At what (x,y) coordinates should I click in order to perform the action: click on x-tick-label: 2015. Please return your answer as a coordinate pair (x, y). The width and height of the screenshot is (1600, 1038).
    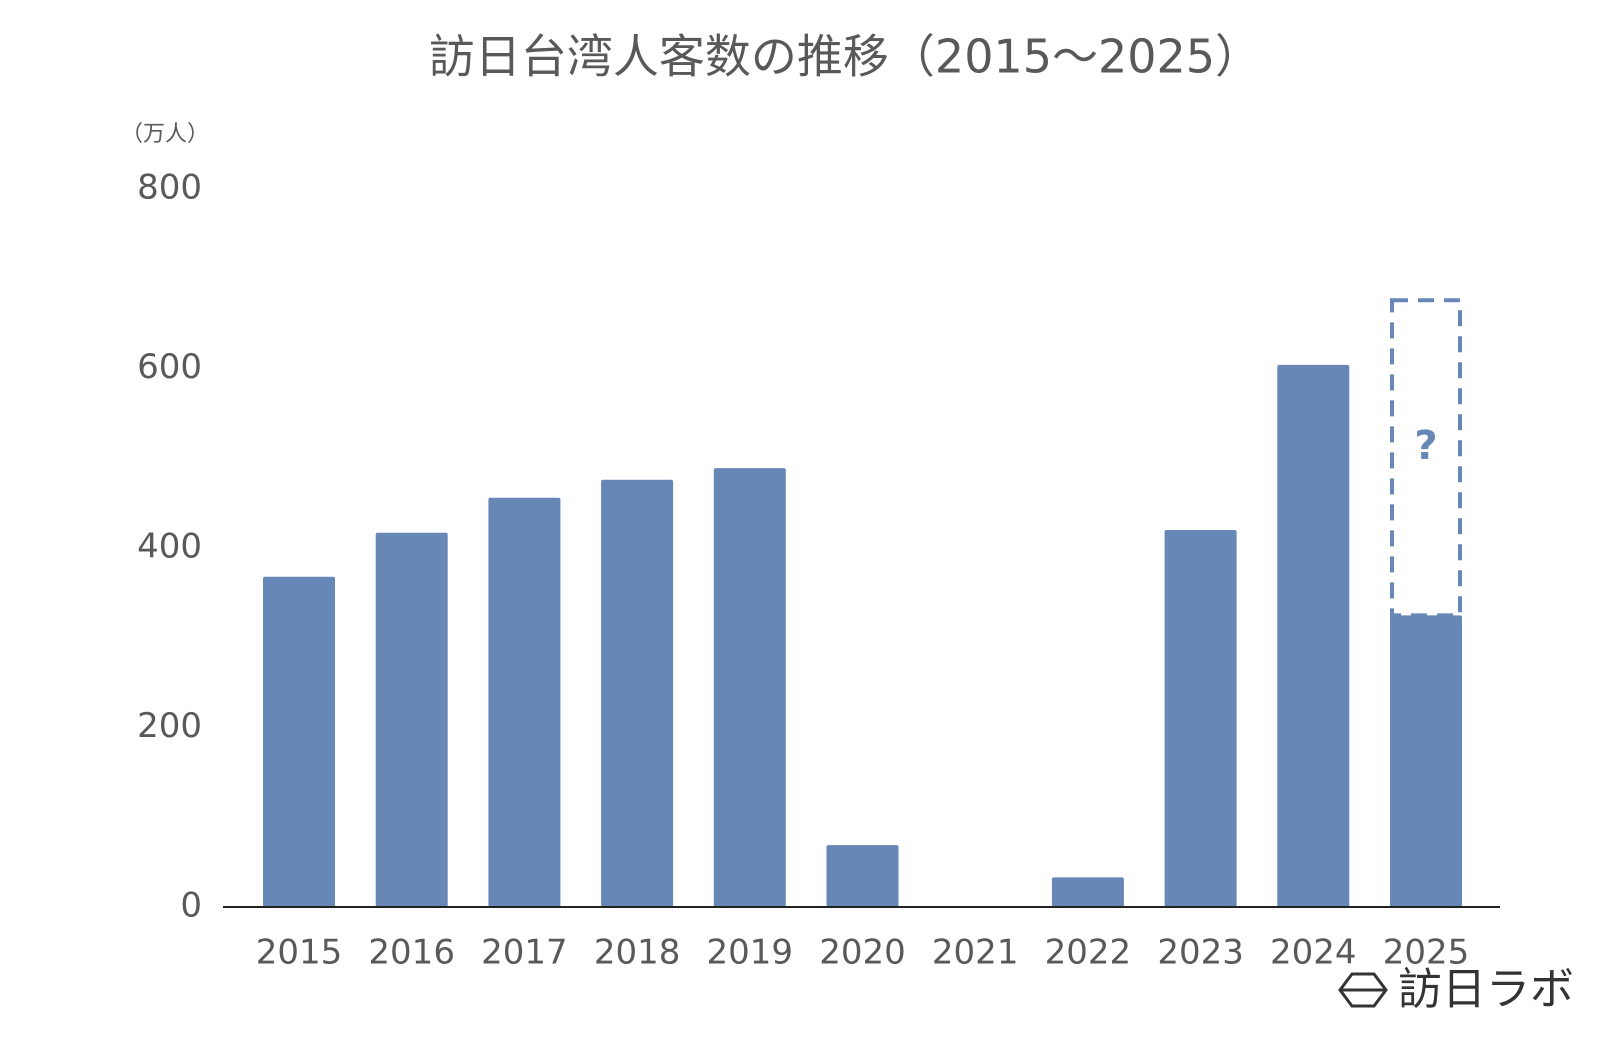
    Looking at the image, I should click on (299, 953).